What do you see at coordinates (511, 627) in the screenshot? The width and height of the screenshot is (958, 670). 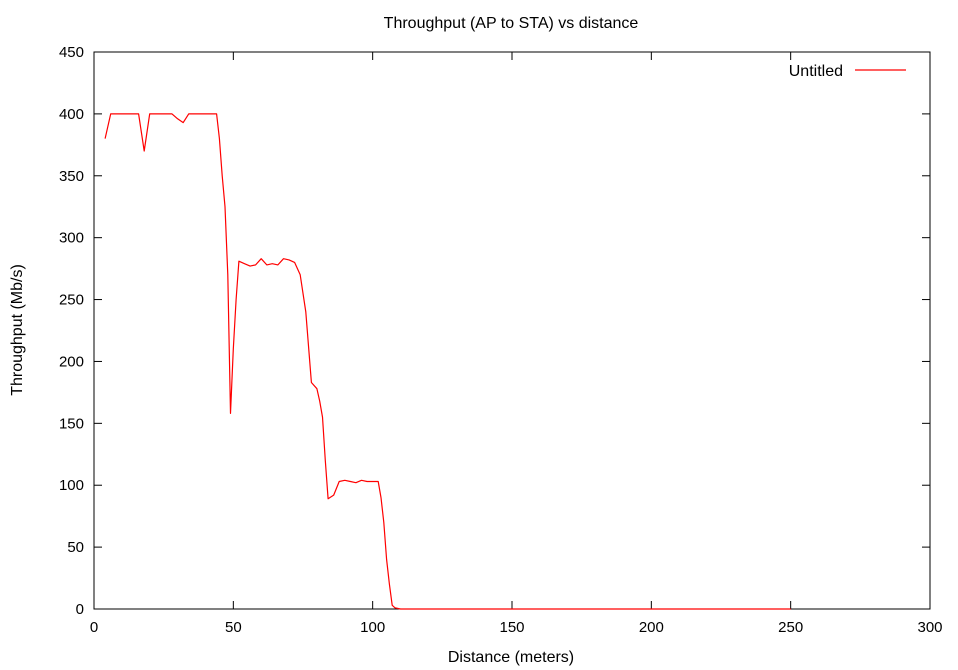 I see `x-tick-label: 150` at bounding box center [511, 627].